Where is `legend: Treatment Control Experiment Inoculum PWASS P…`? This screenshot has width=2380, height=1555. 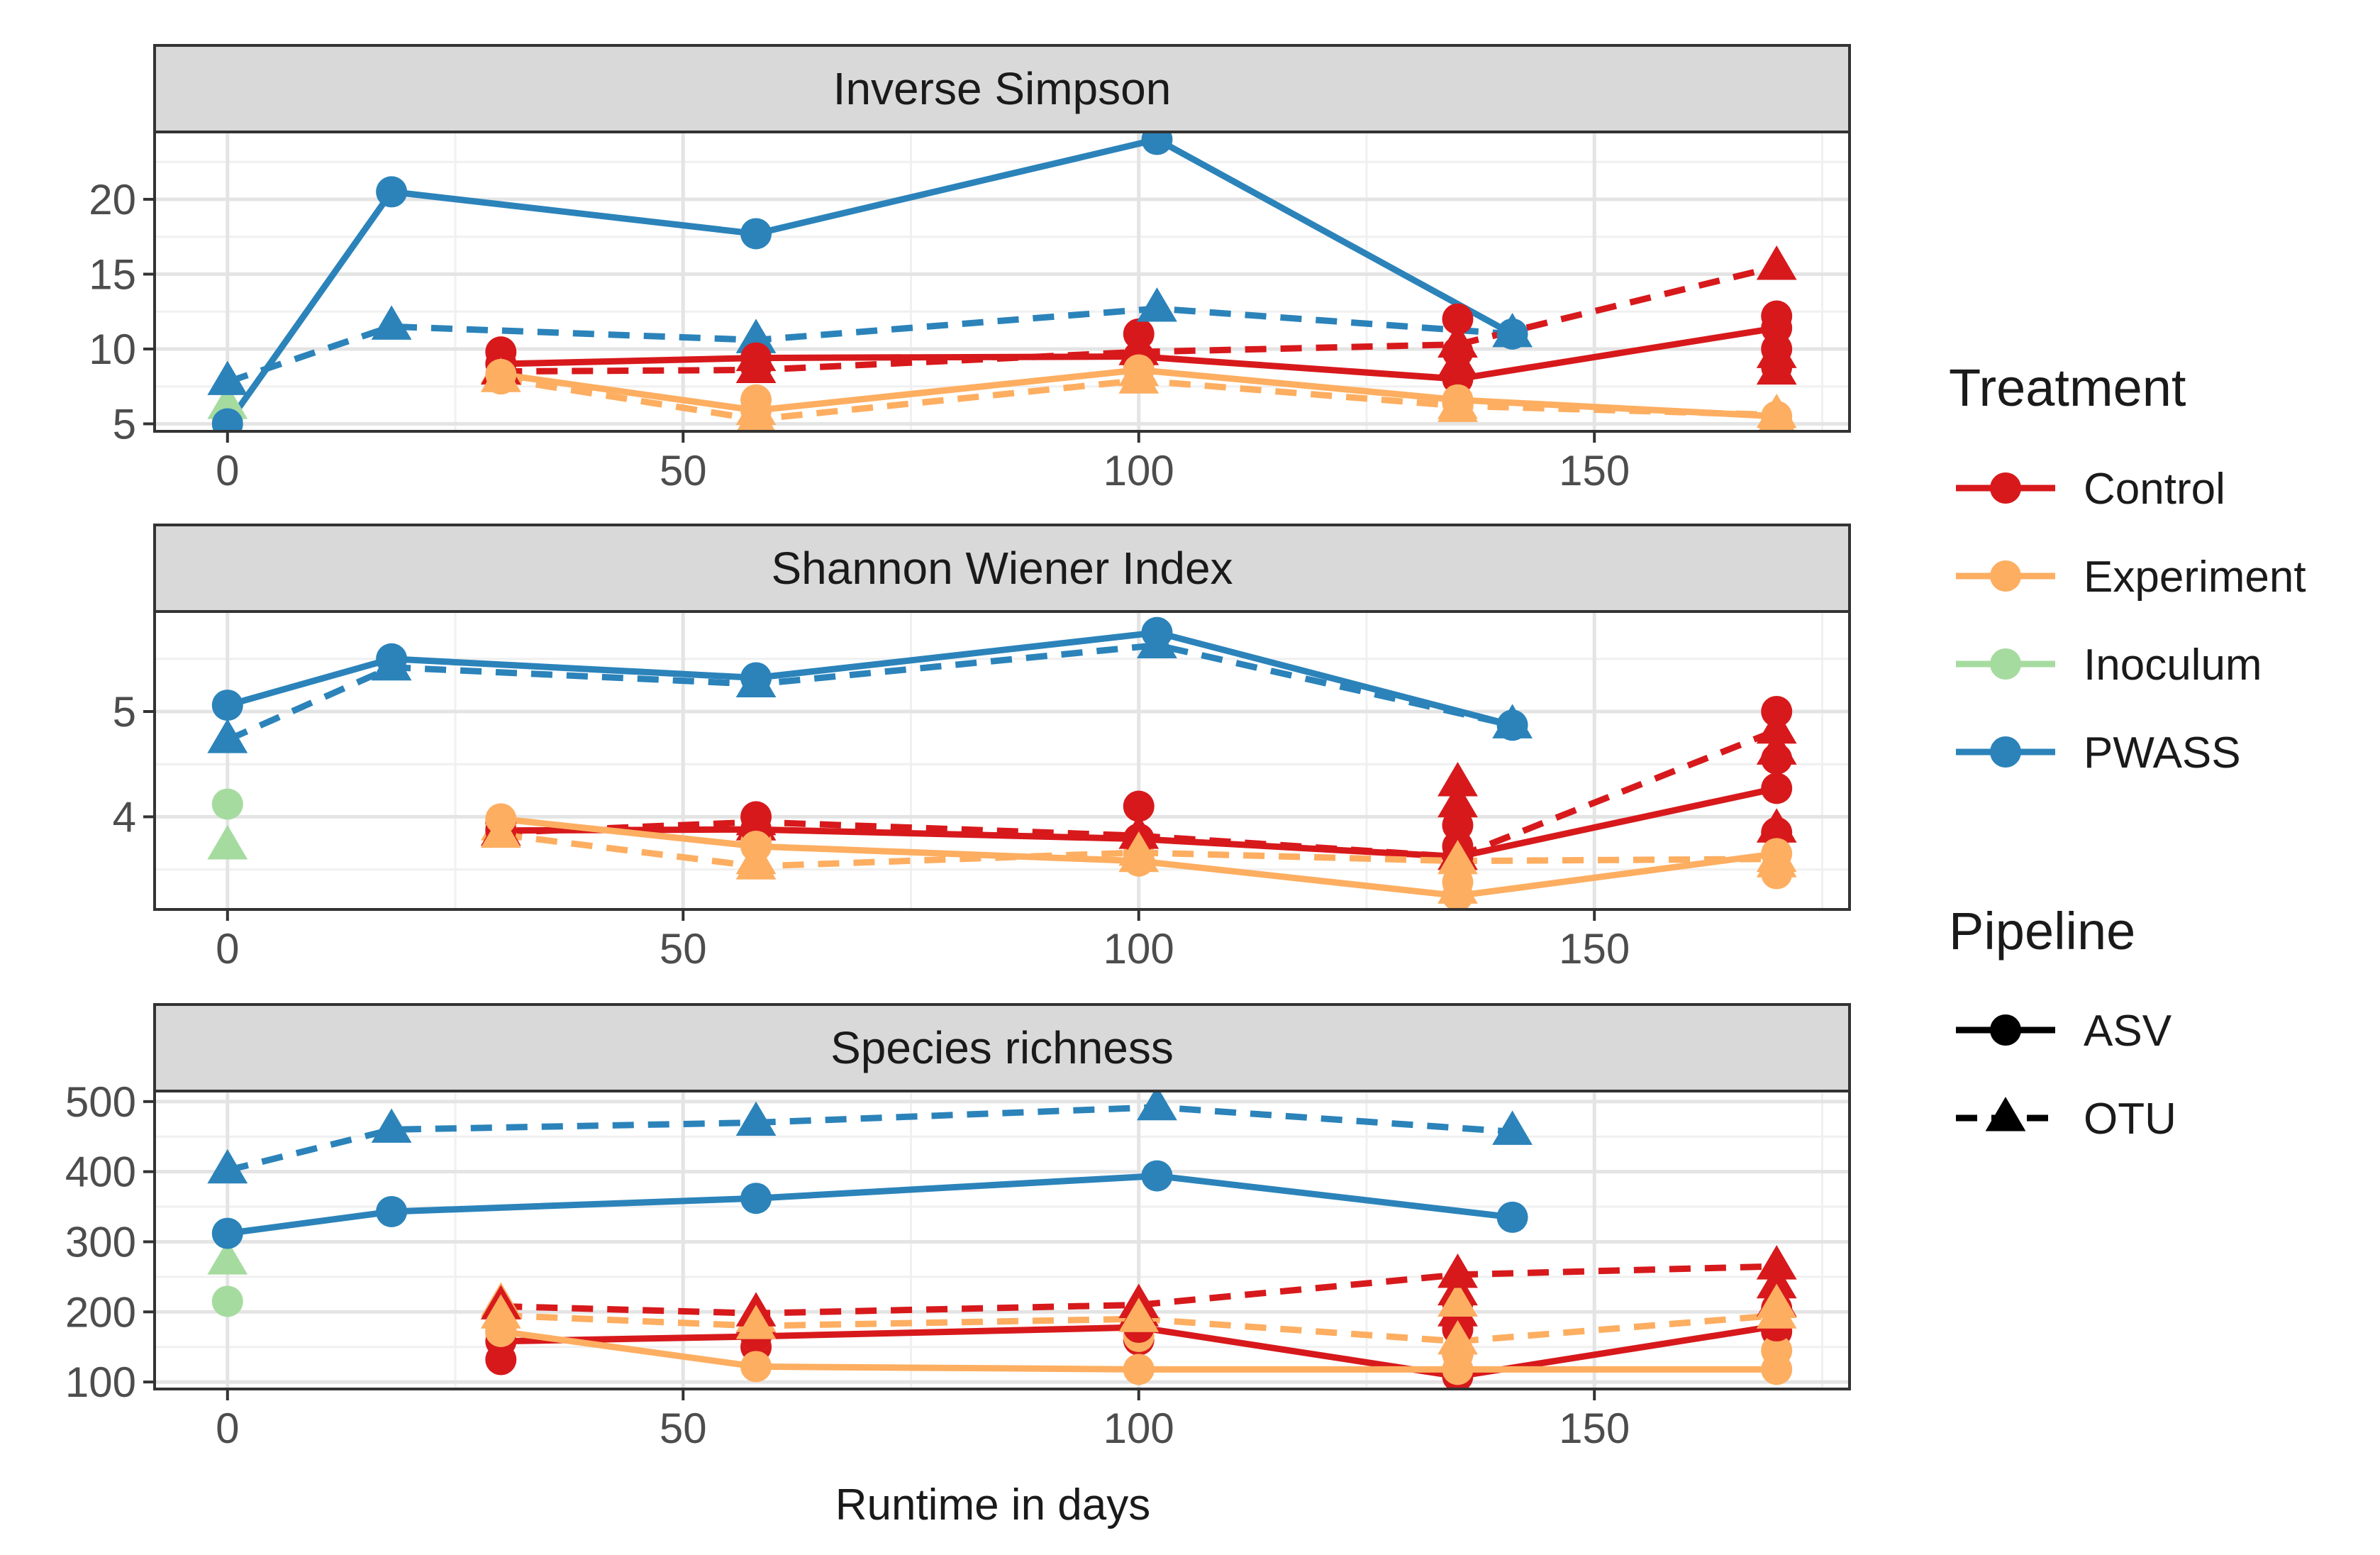 legend: Treatment Control Experiment Inoculum PWASS P… is located at coordinates (2128, 751).